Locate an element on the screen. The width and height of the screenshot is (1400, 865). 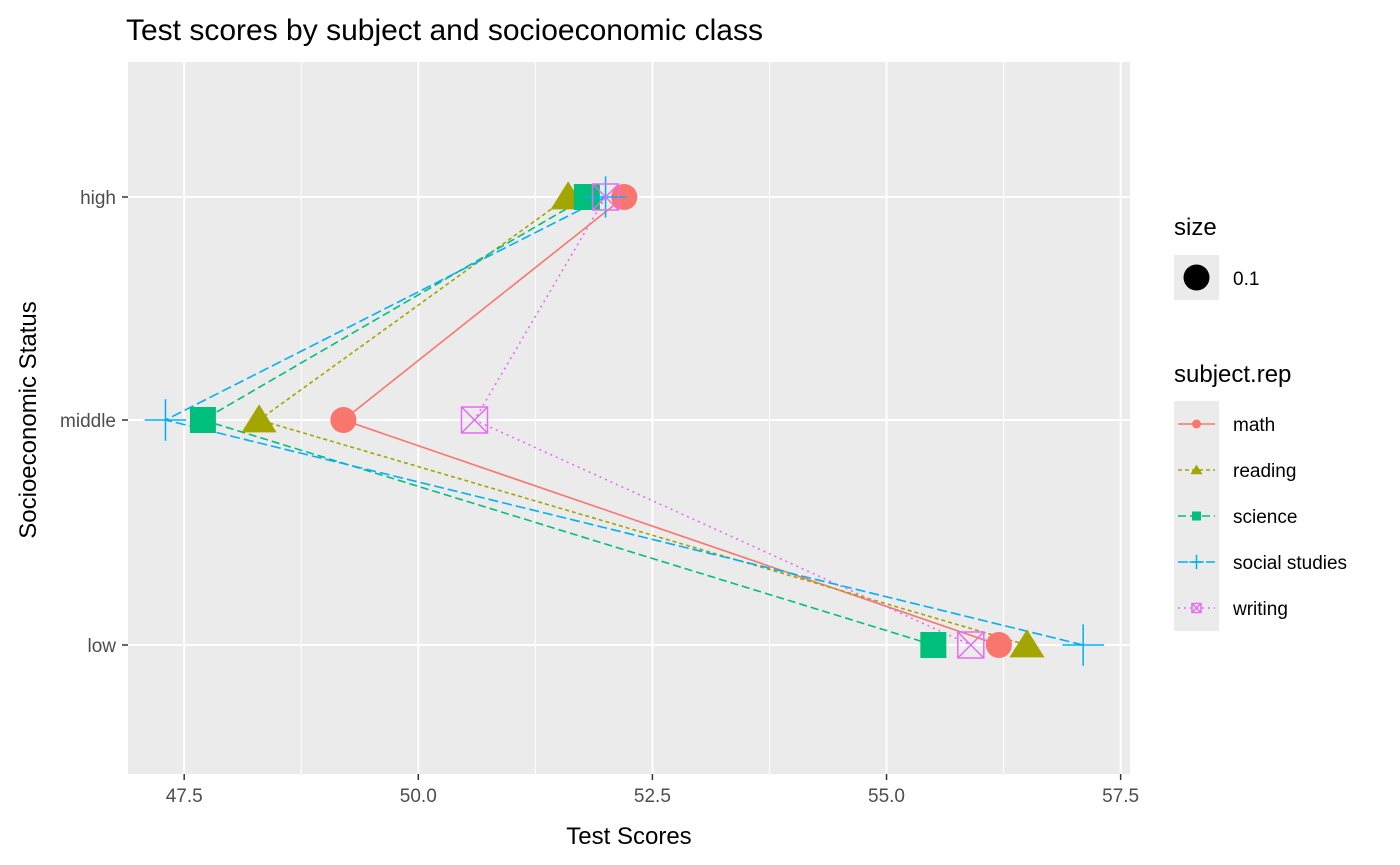
x-tick-label: 55.0 is located at coordinates (886, 796).